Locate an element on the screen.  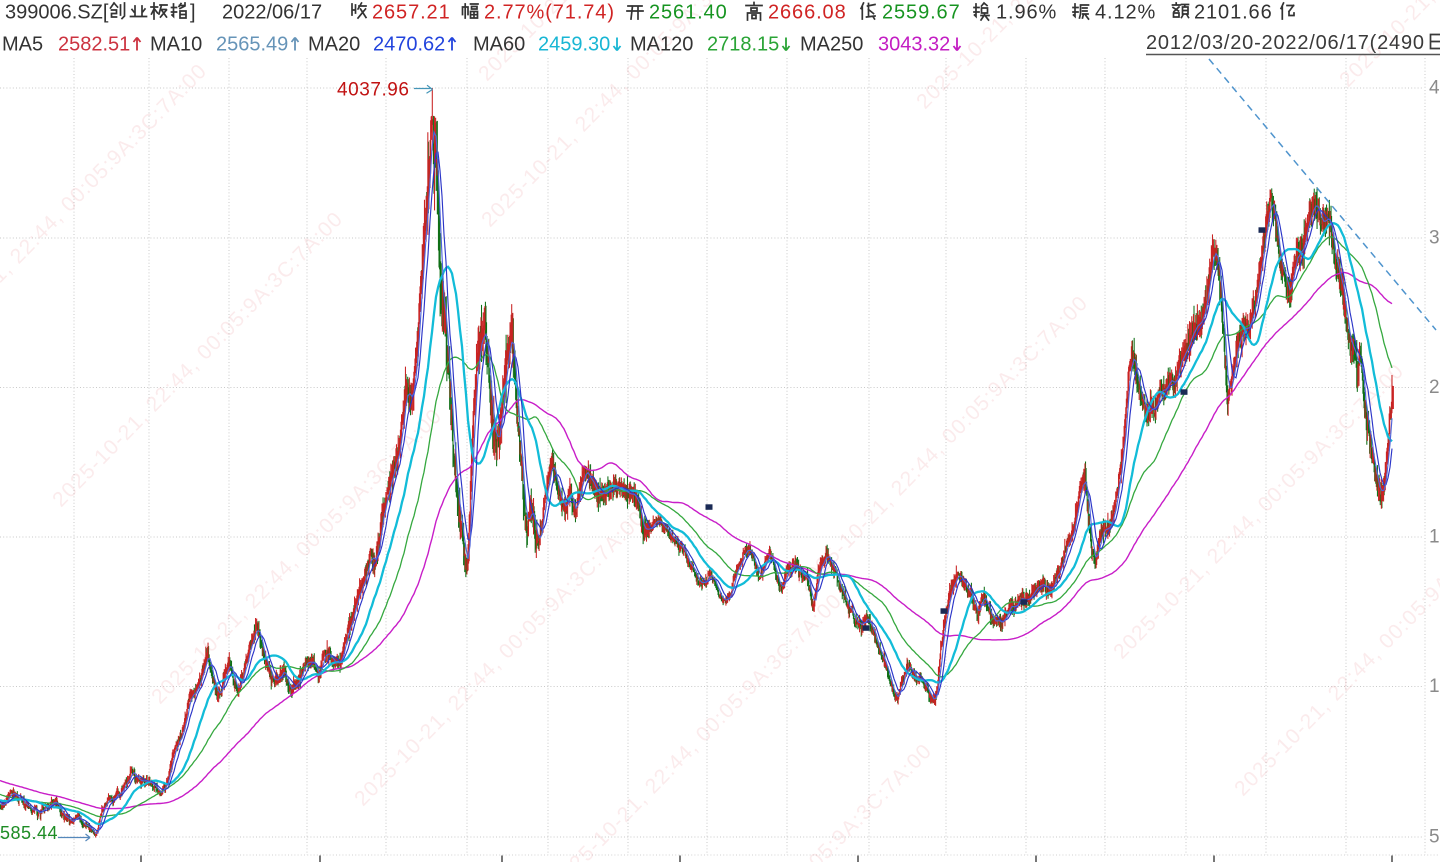
svg-text: MA60 is located at coordinates (499, 45).